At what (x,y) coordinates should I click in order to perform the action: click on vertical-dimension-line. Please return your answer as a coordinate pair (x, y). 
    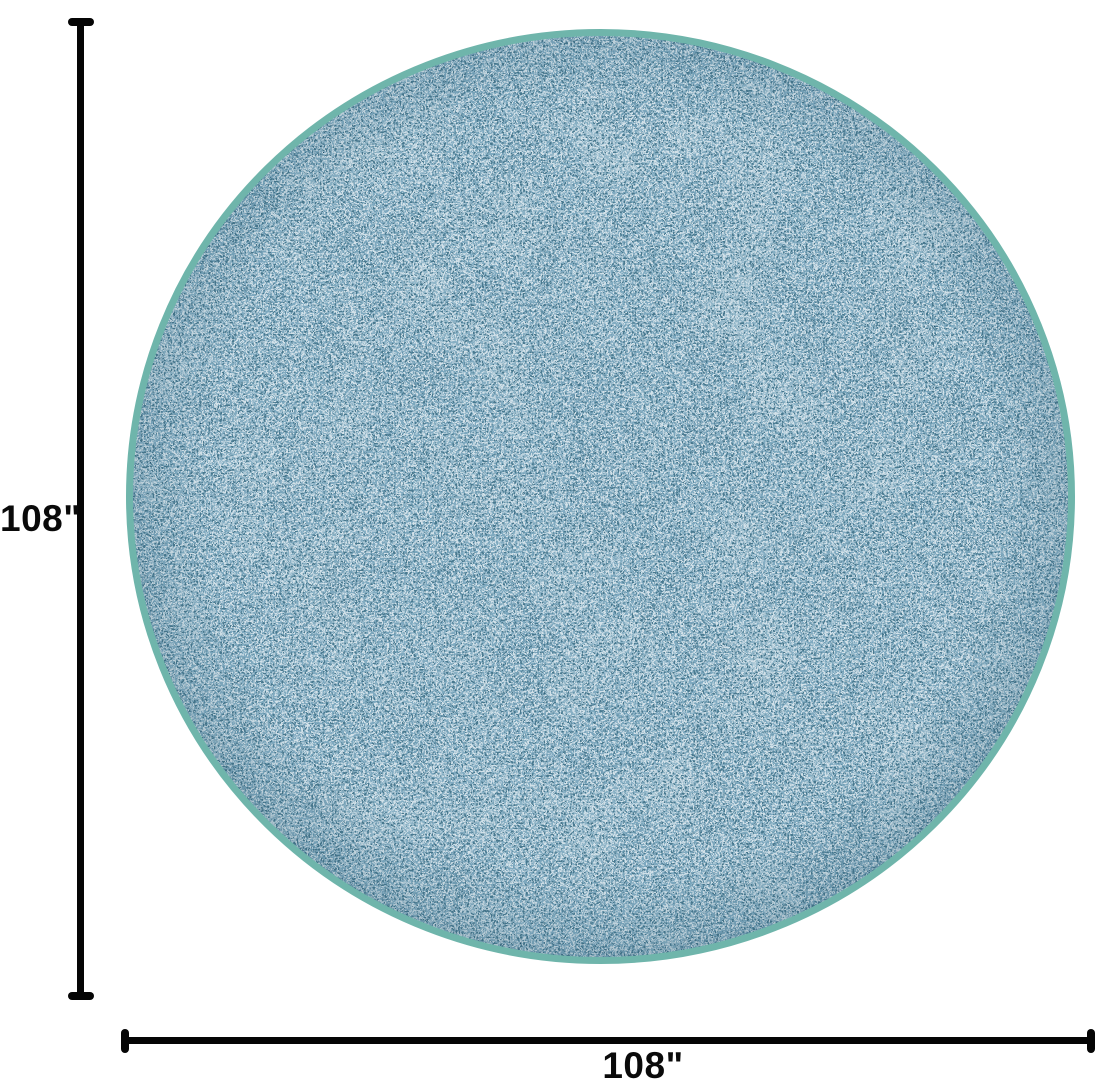
    Looking at the image, I should click on (80, 509).